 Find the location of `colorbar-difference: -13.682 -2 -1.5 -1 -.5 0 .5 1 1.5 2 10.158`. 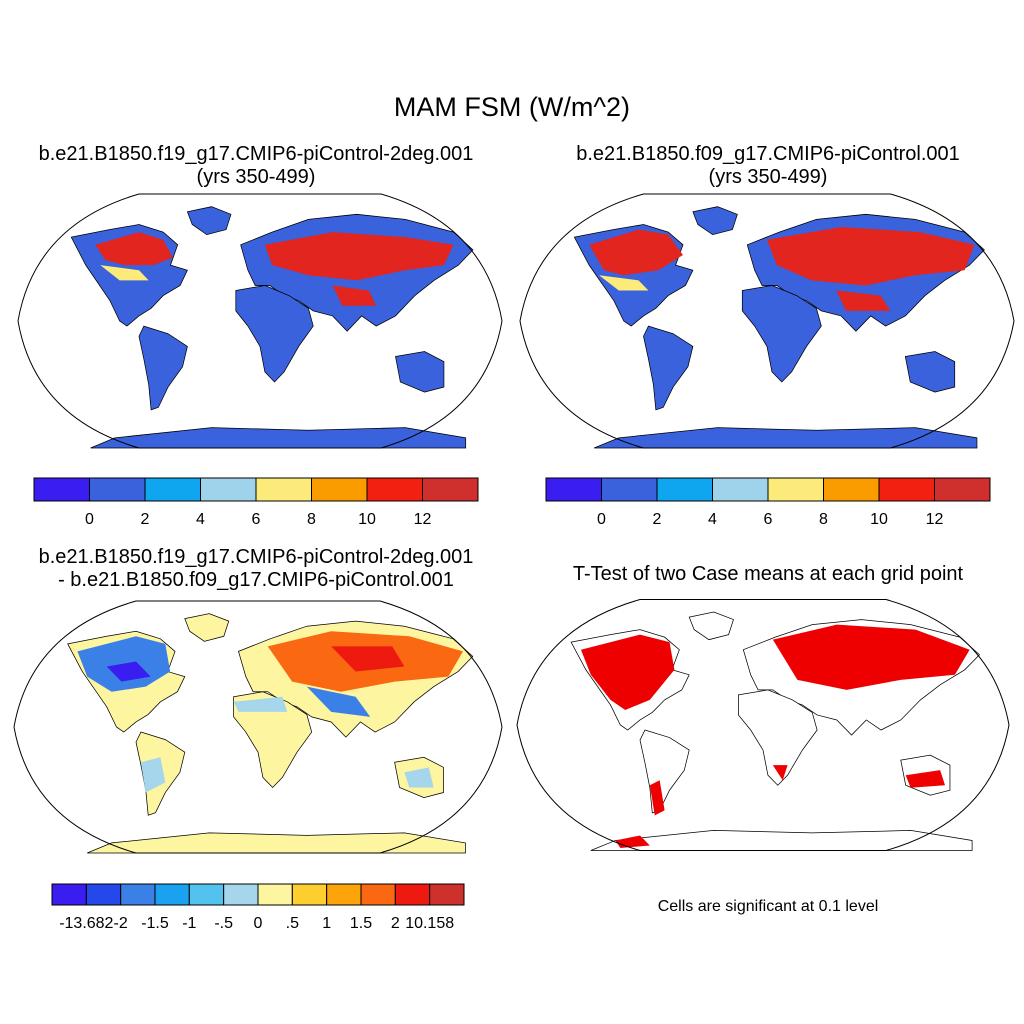

colorbar-difference: -13.682 -2 -1.5 -1 -.5 0 .5 1 1.5 2 10.158 is located at coordinates (258, 907).